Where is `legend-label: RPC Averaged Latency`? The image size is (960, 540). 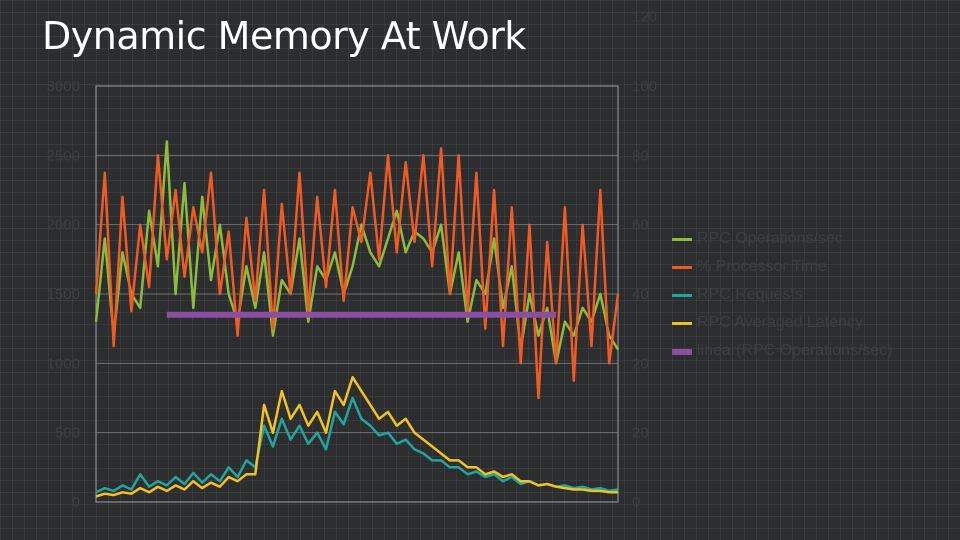
legend-label: RPC Averaged Latency is located at coordinates (780, 322).